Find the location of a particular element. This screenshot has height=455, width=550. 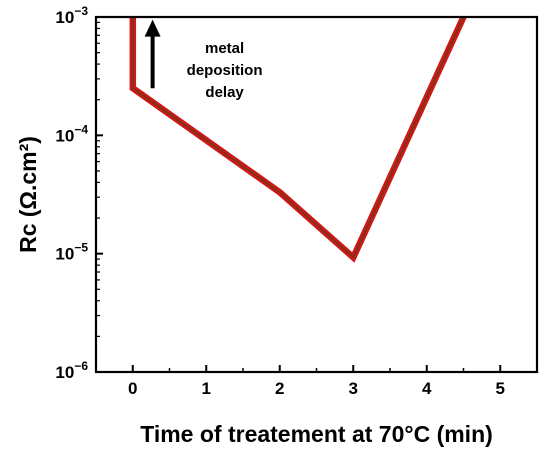

x-tick-label: 0 is located at coordinates (132, 388).